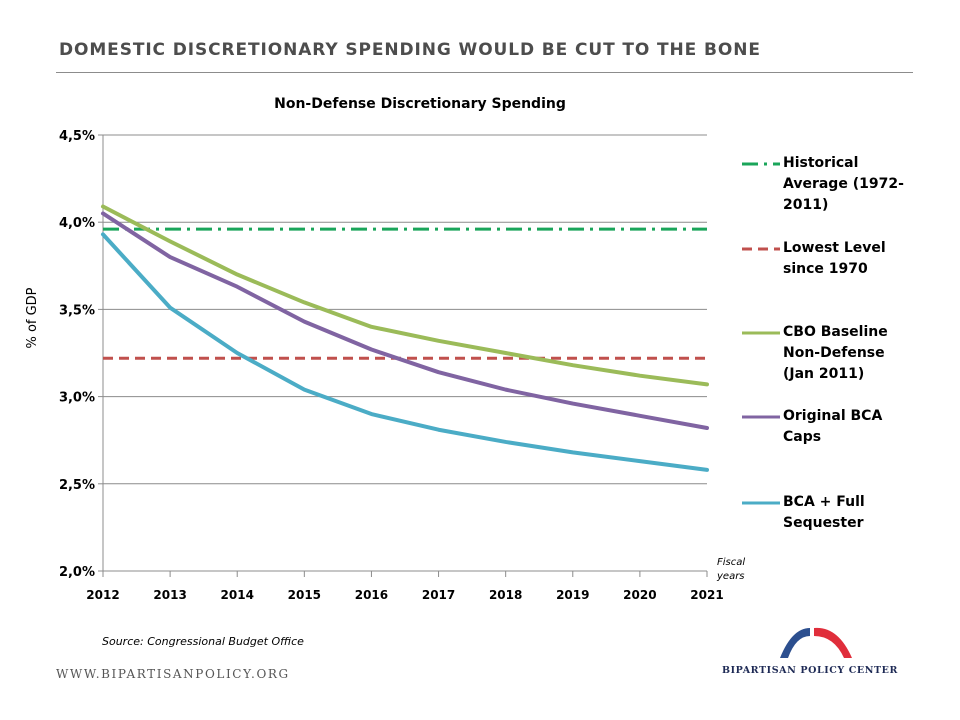  Describe the element at coordinates (237, 595) in the screenshot. I see `x-tick-label: 2014` at that location.